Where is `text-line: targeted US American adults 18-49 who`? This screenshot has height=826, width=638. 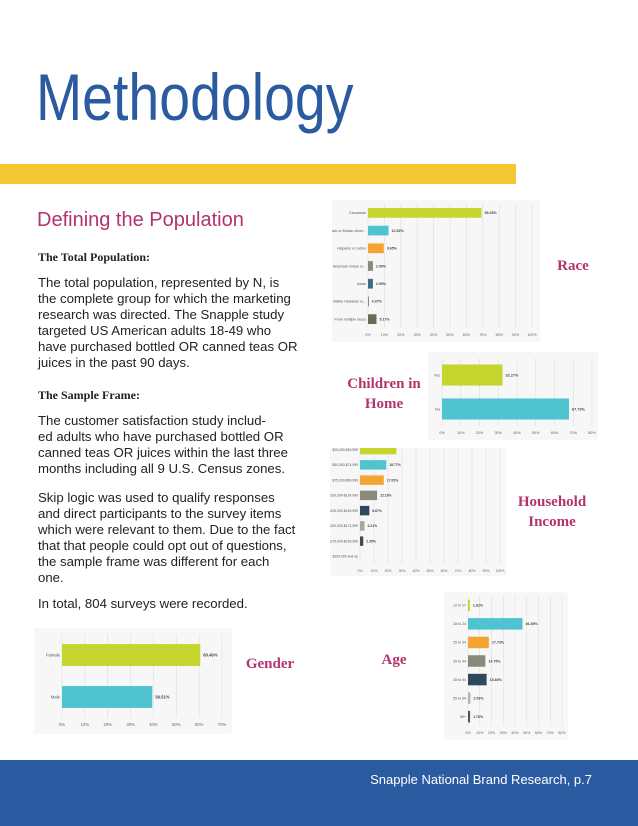
text-line: targeted US American adults 18-49 who is located at coordinates (155, 330).